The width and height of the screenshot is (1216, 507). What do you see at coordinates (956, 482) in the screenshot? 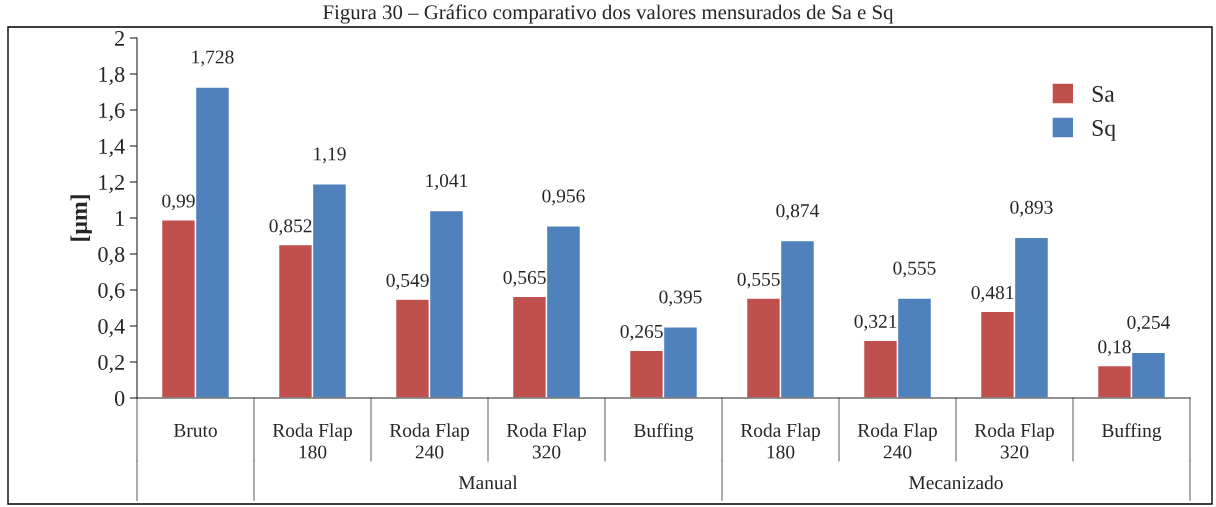
I see `text: Mecanizado` at bounding box center [956, 482].